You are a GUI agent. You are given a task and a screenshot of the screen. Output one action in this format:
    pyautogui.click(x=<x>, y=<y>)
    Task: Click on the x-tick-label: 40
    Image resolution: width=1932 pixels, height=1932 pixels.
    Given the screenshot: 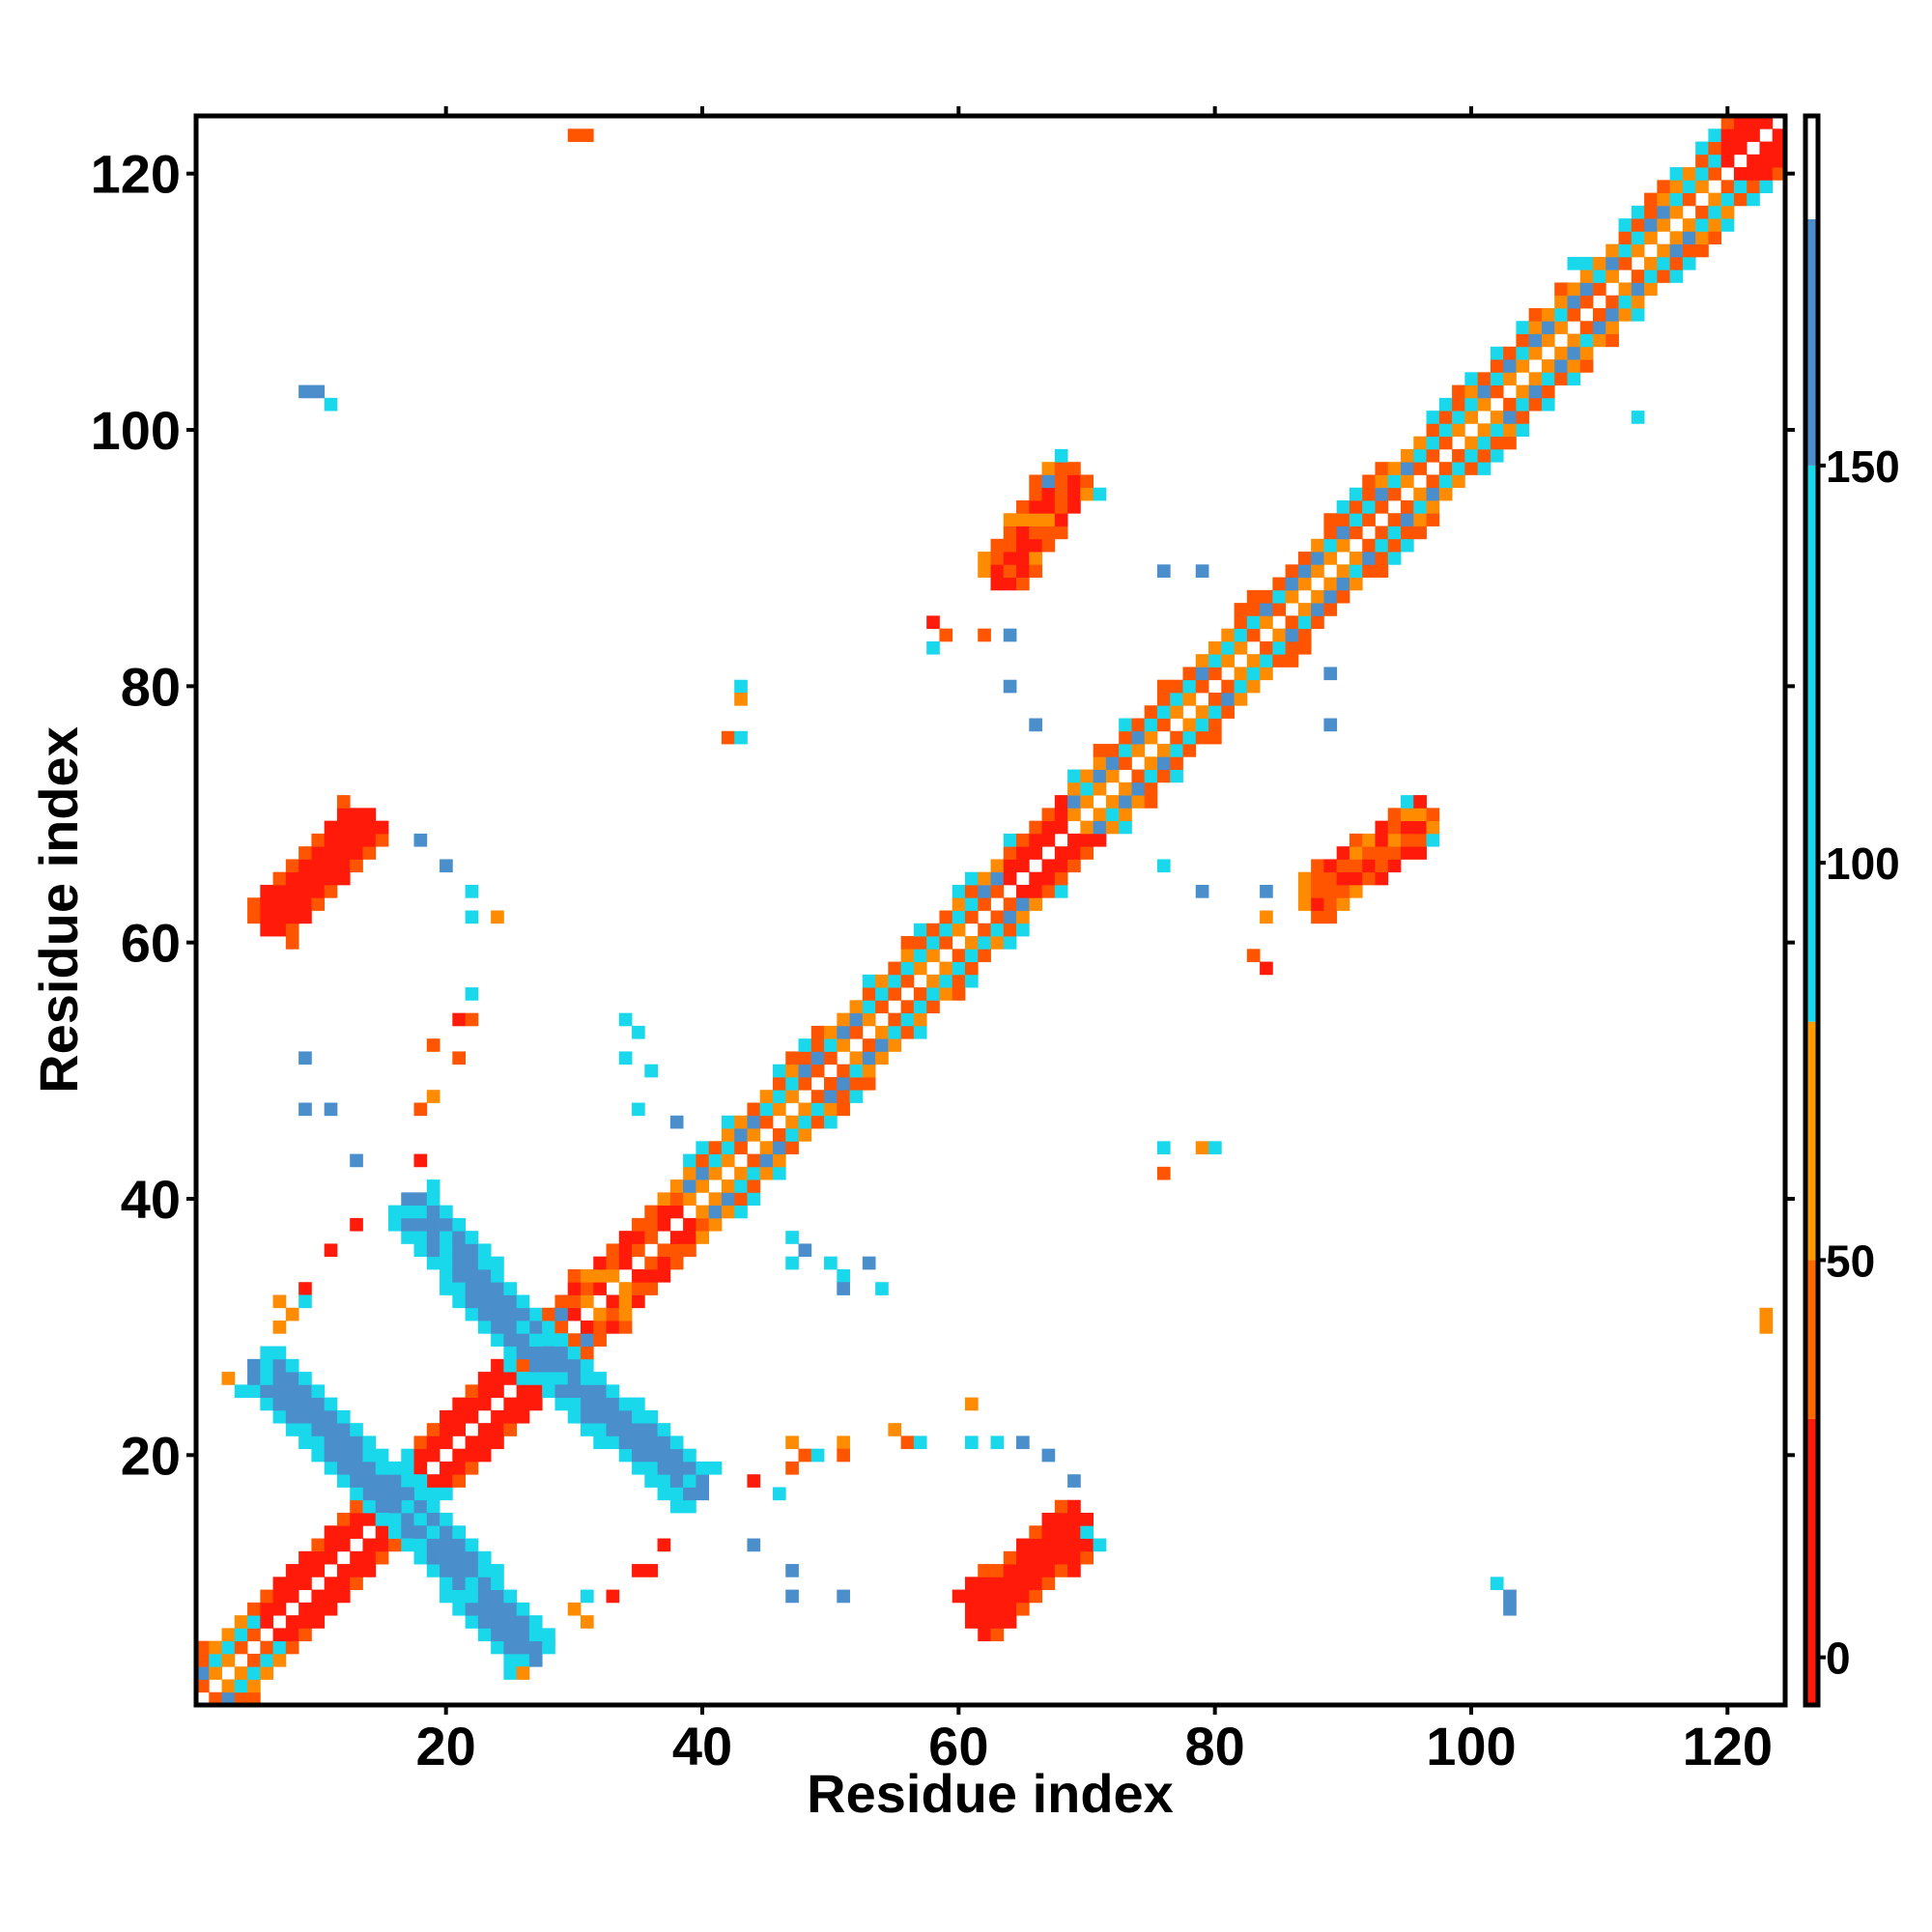 What is the action you would take?
    pyautogui.click(x=702, y=1746)
    